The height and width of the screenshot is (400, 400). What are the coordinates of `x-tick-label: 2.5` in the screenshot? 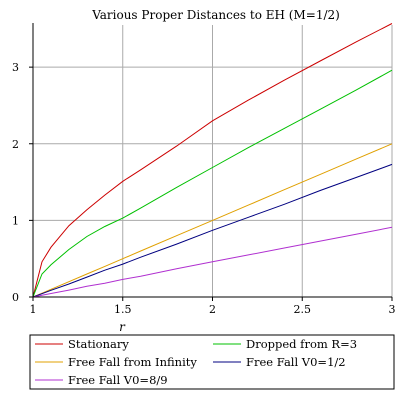 It's located at (303, 309).